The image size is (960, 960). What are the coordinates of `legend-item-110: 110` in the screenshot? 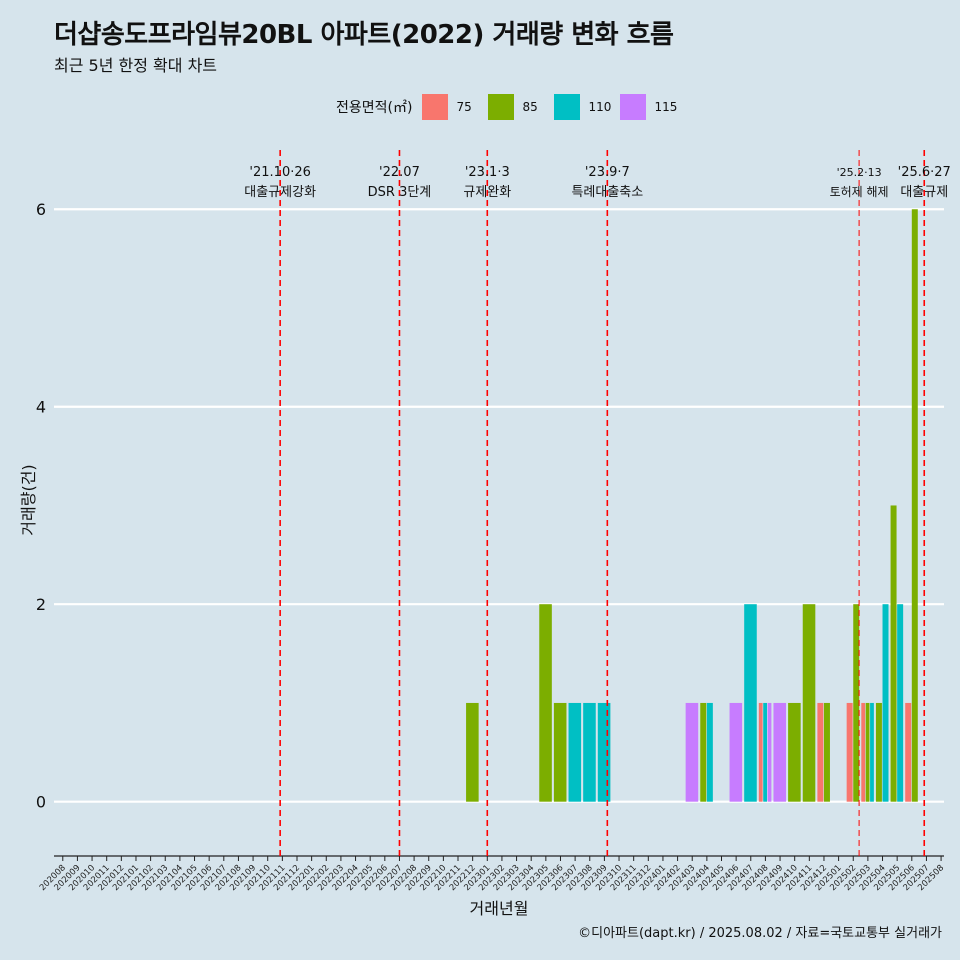 It's located at (583, 107).